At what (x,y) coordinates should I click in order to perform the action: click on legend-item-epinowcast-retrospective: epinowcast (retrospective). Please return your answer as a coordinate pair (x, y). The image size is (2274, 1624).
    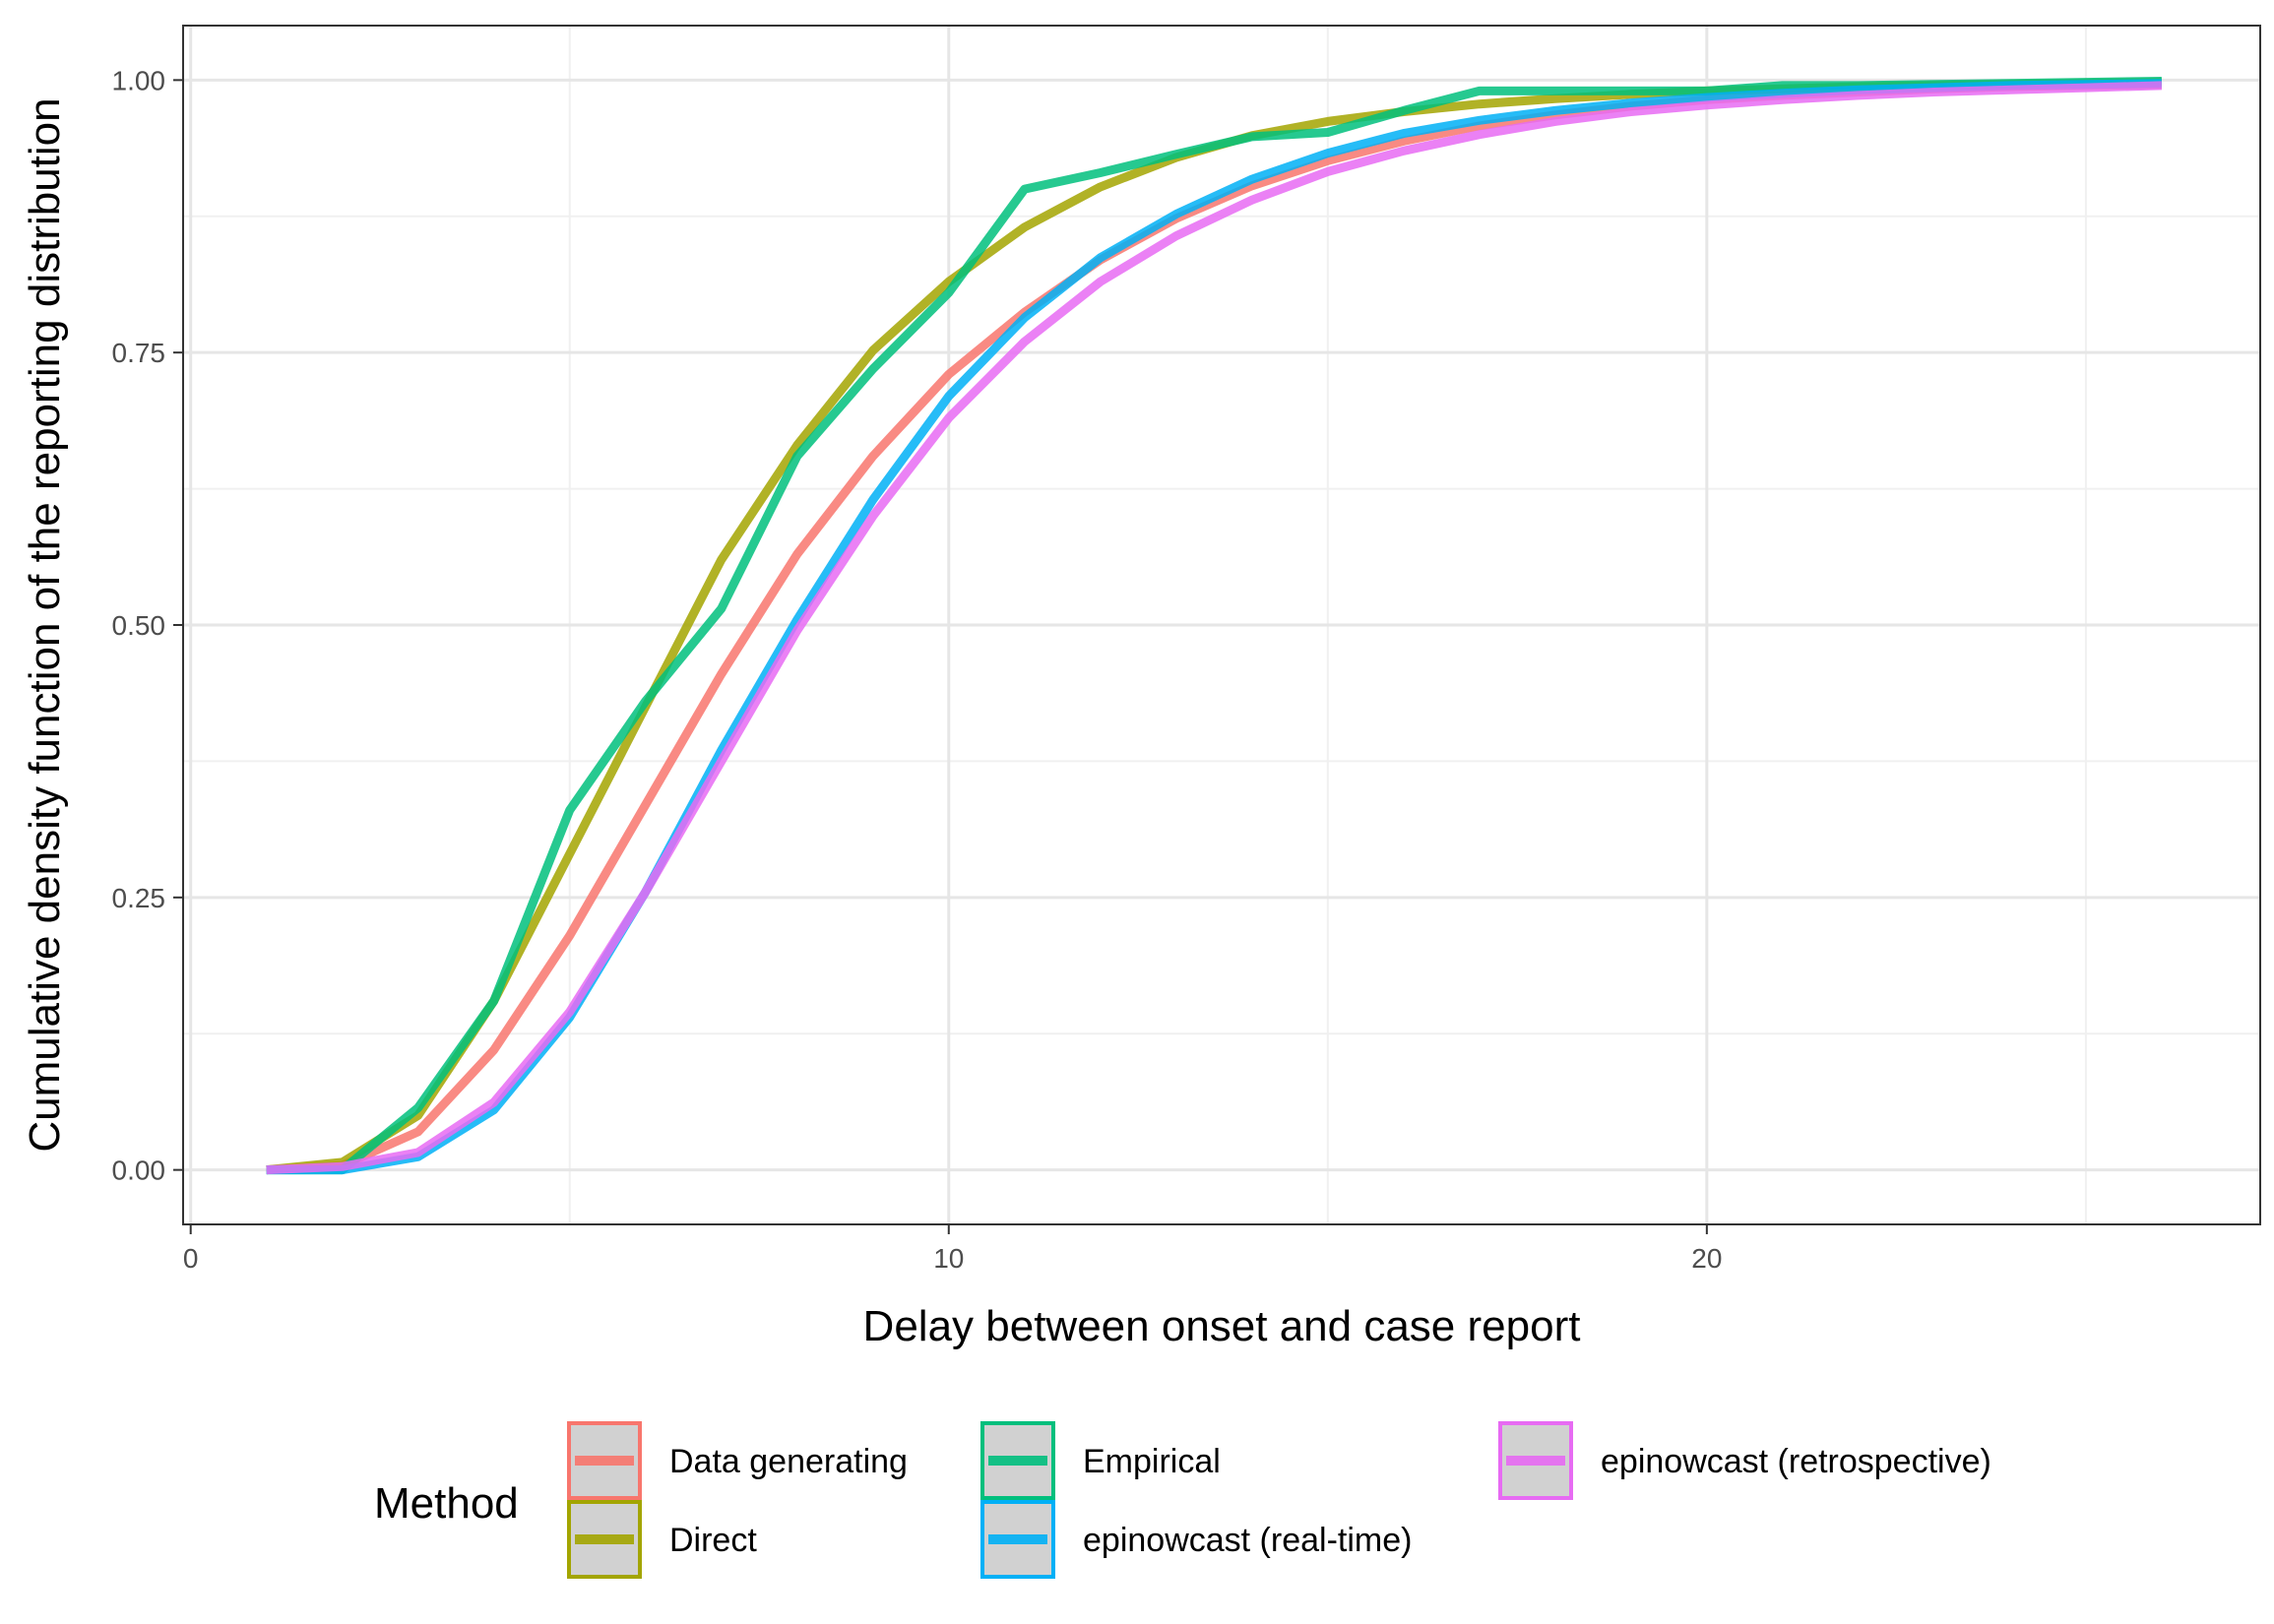
    Looking at the image, I should click on (1744, 1460).